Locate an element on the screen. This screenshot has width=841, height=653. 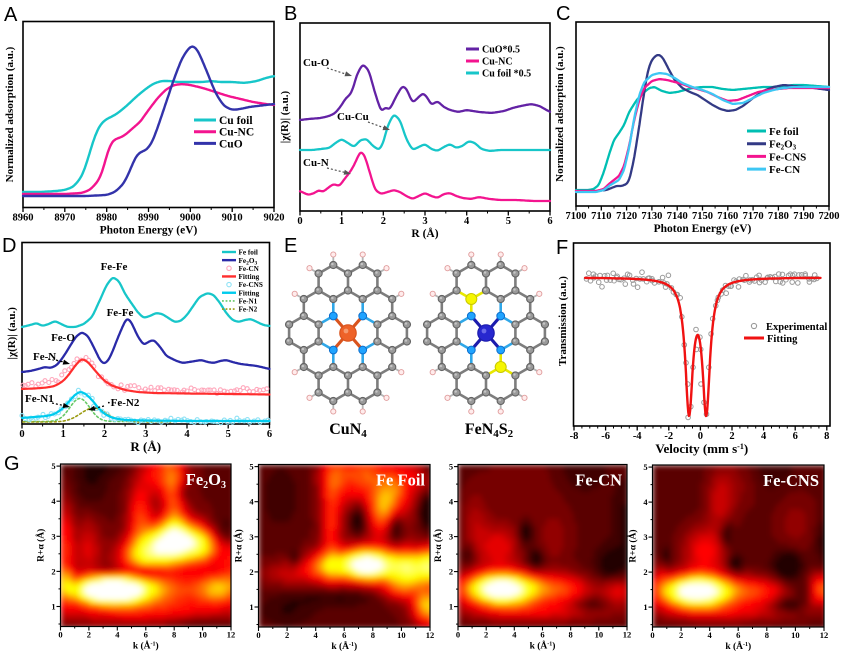
svg-text: 7160 is located at coordinates (727, 216).